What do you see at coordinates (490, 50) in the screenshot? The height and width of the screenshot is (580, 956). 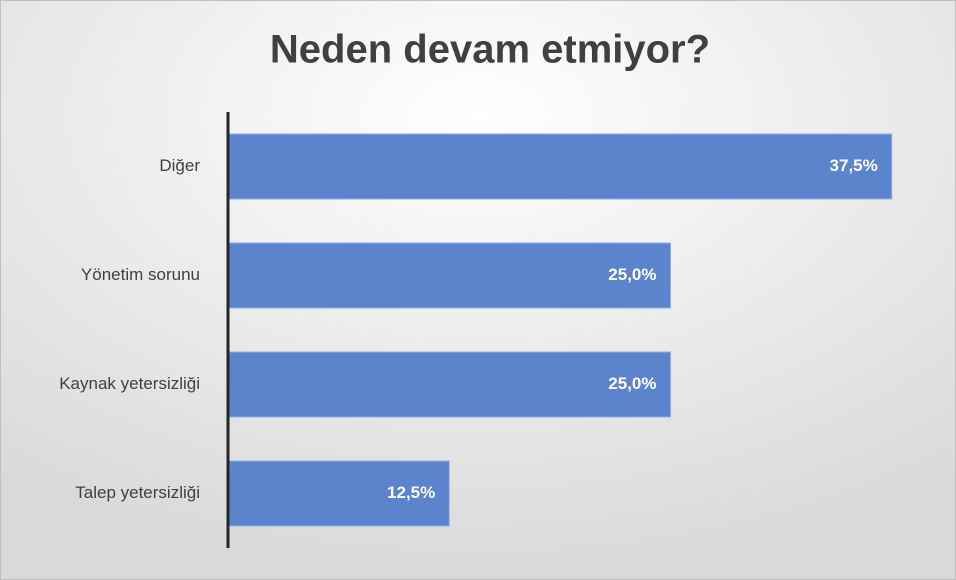 I see `chart-title: Neden devam etmiyor?` at bounding box center [490, 50].